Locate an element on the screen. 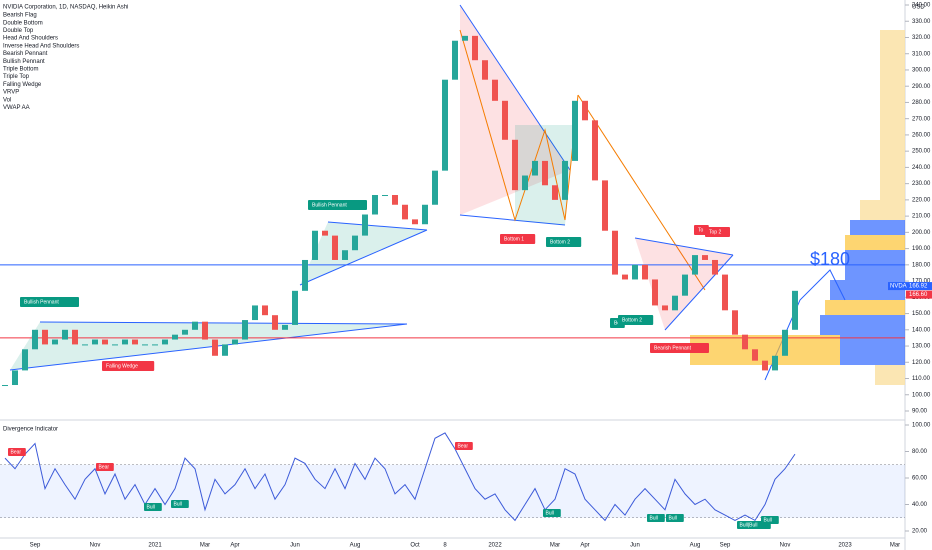 This screenshot has height=550, width=932. y-tick-label: 240.00 is located at coordinates (921, 168).